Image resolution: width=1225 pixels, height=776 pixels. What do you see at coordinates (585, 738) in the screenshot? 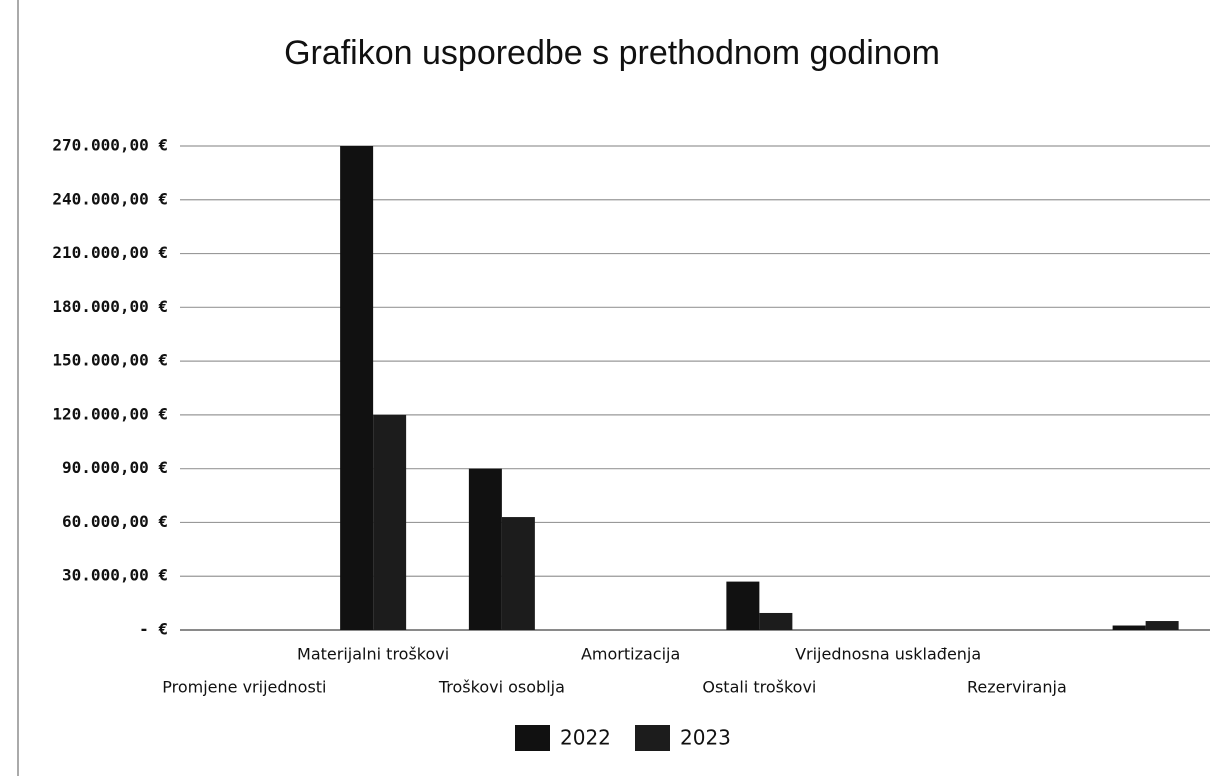
I see `legend-label: 2022` at bounding box center [585, 738].